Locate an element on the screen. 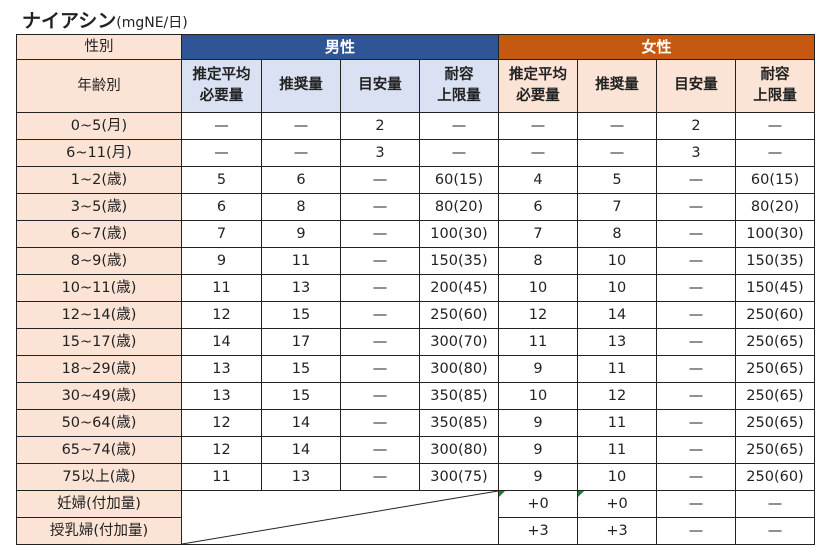 The height and width of the screenshot is (560, 831). male-col-header: 耐容 上限量 is located at coordinates (459, 86).